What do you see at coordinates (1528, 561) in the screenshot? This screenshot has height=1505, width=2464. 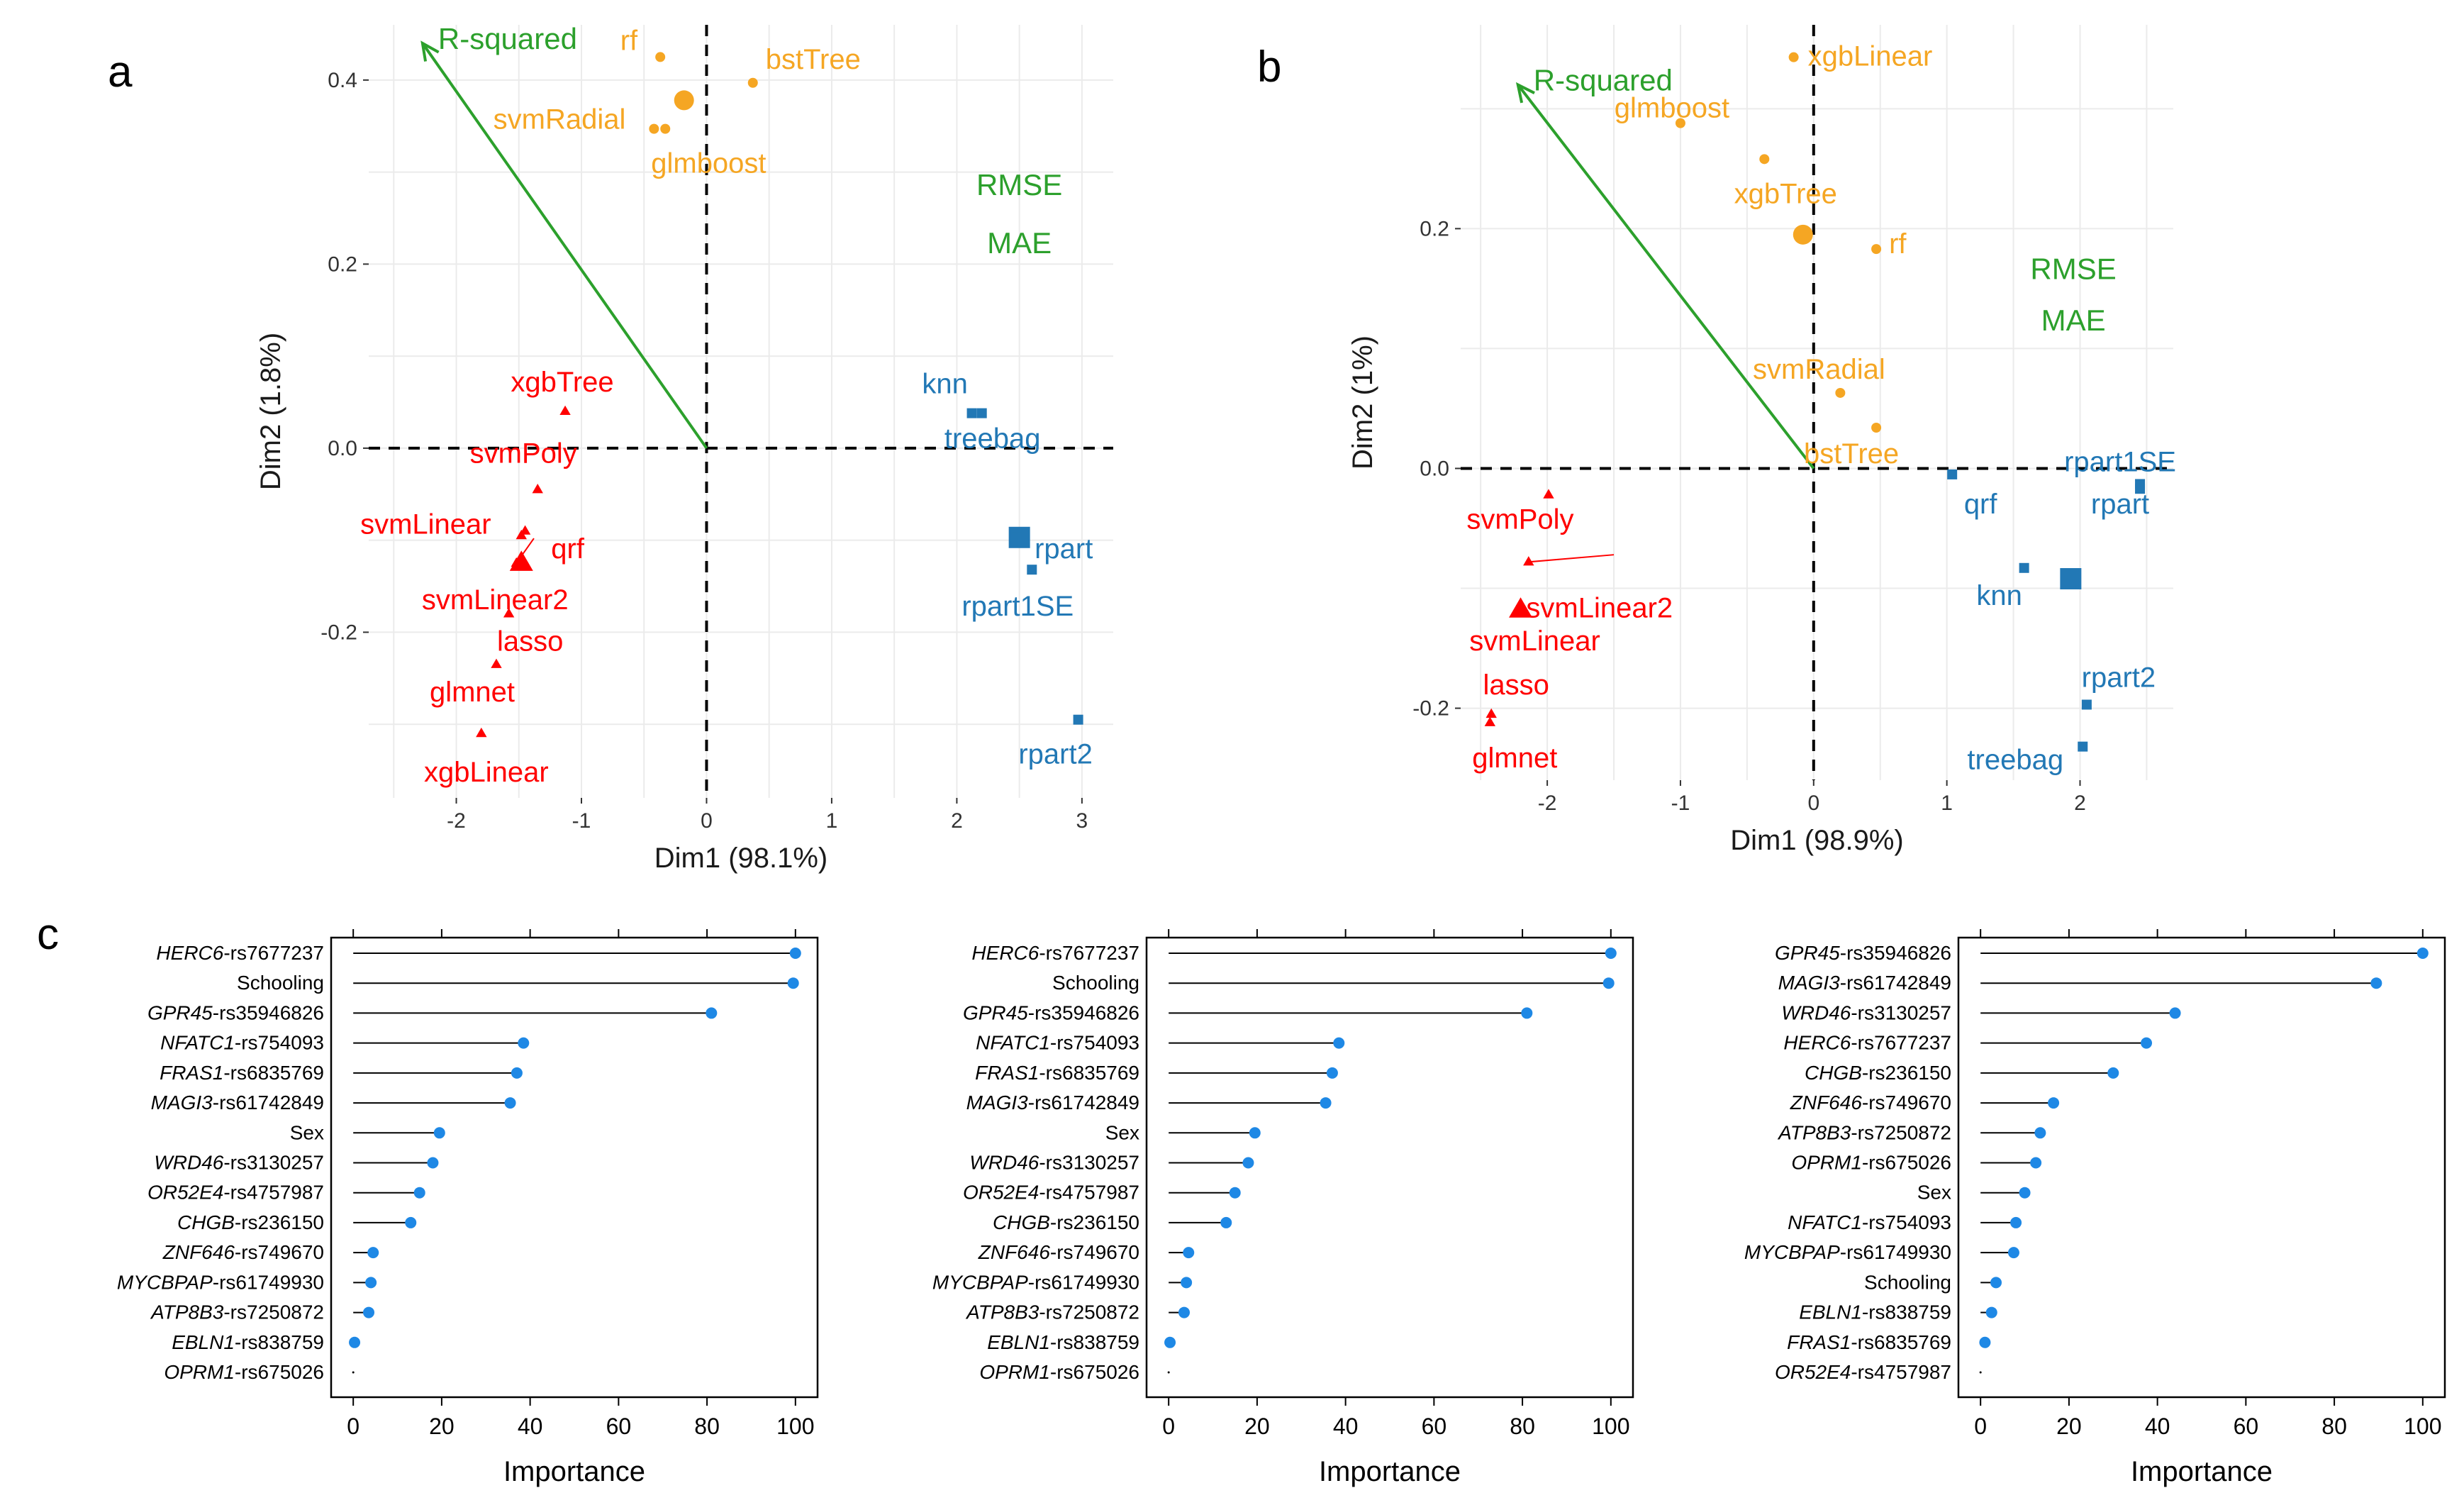 I see `point-svmLinear2` at bounding box center [1528, 561].